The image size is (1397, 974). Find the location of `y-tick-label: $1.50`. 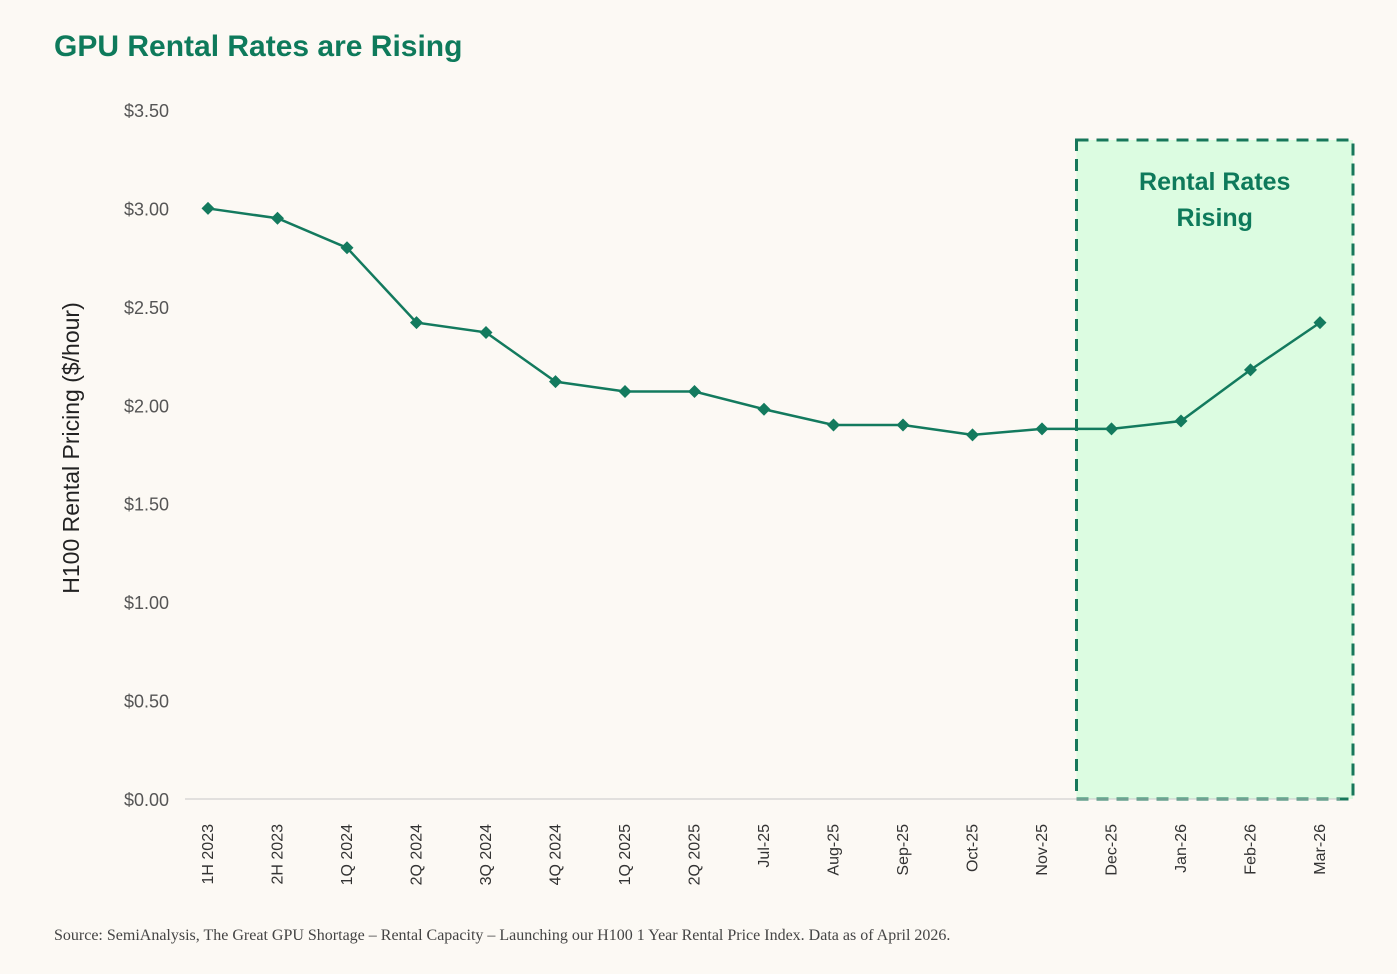

y-tick-label: $1.50 is located at coordinates (146, 505).